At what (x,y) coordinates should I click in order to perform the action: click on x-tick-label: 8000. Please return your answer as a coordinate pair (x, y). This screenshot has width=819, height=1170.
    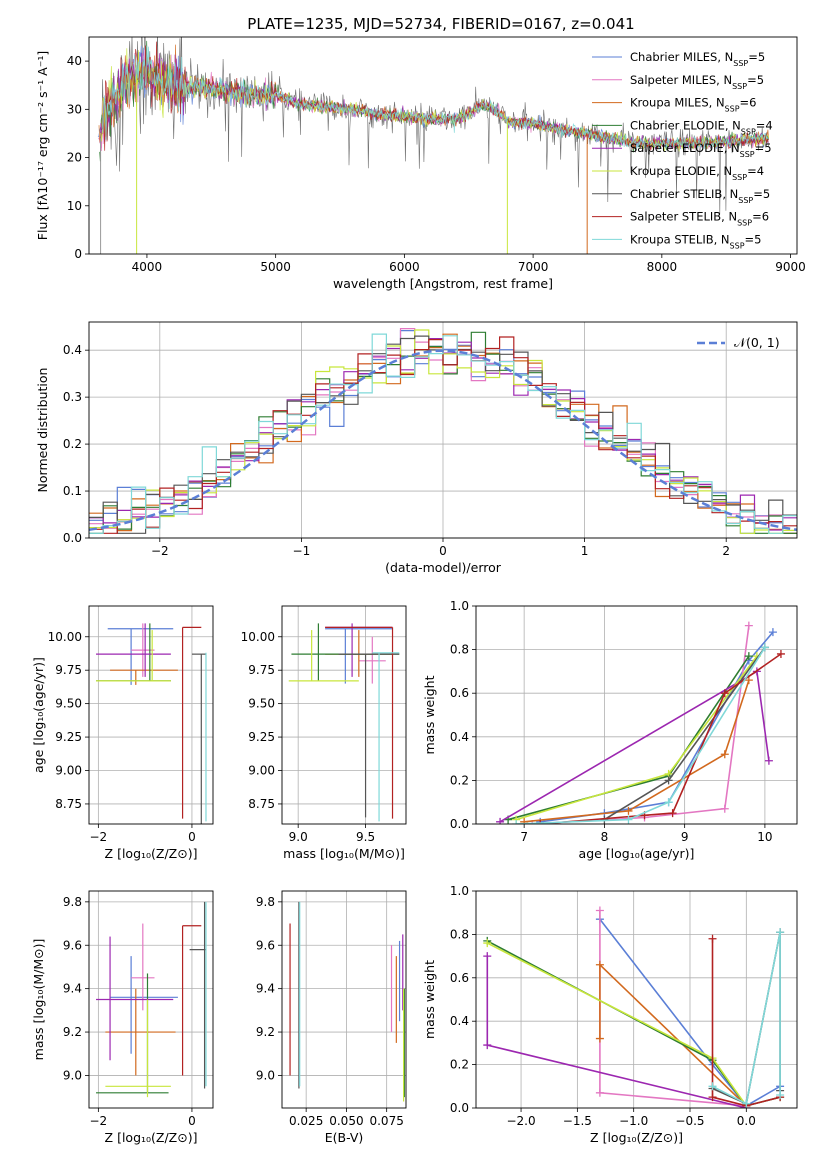
    Looking at the image, I should click on (662, 267).